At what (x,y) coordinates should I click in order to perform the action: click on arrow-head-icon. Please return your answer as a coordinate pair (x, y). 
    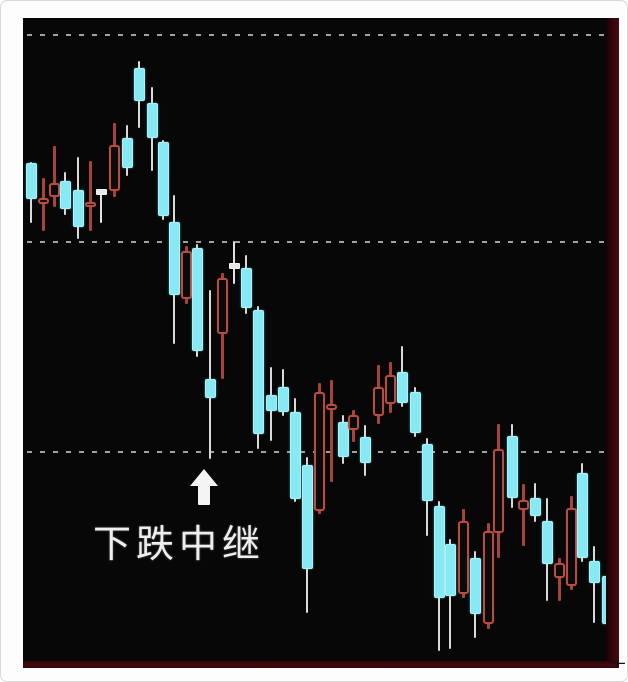
    Looking at the image, I should click on (204, 477).